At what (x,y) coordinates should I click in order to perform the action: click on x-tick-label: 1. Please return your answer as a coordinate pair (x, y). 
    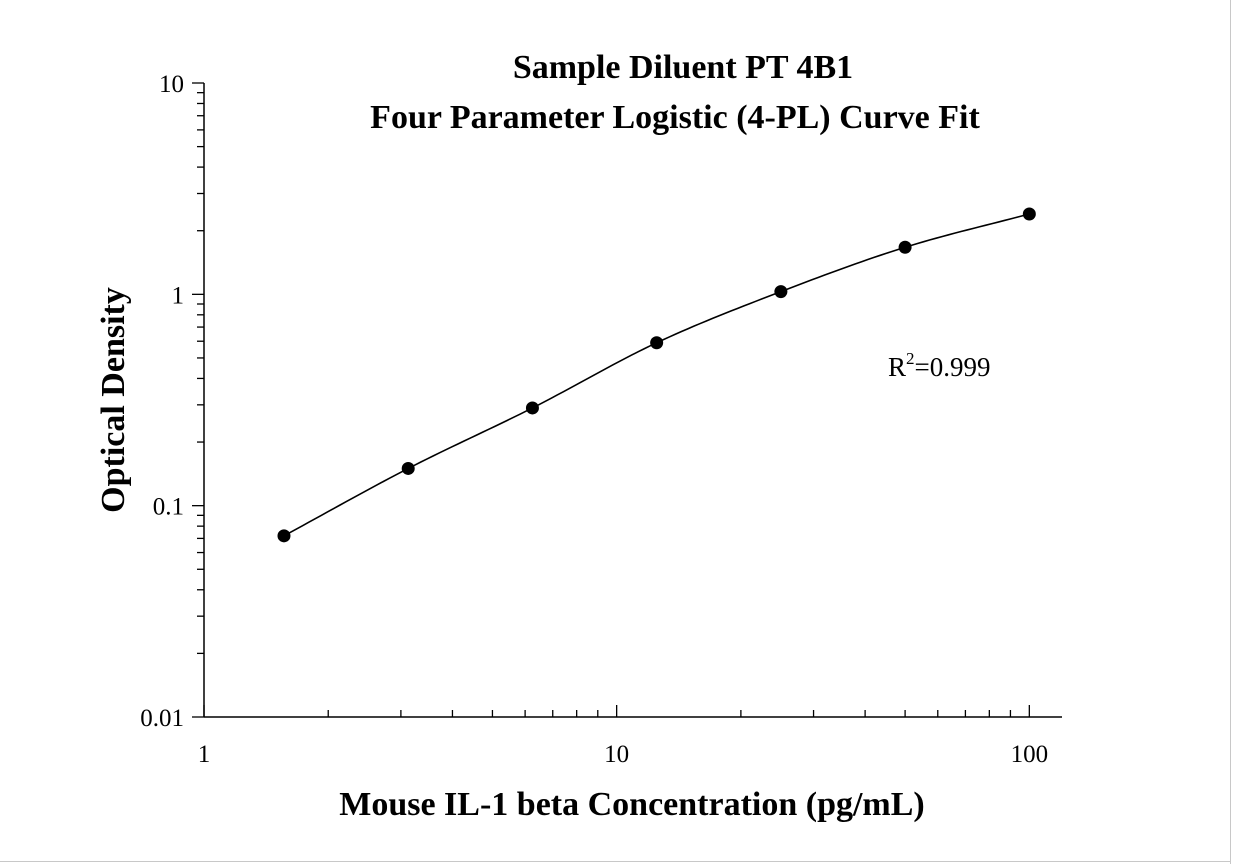
    Looking at the image, I should click on (204, 754).